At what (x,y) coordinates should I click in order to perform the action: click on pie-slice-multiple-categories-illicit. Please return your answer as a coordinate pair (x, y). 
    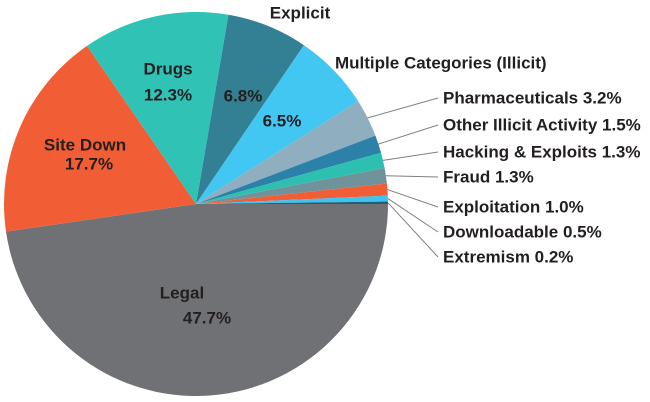
    Looking at the image, I should click on (277, 125).